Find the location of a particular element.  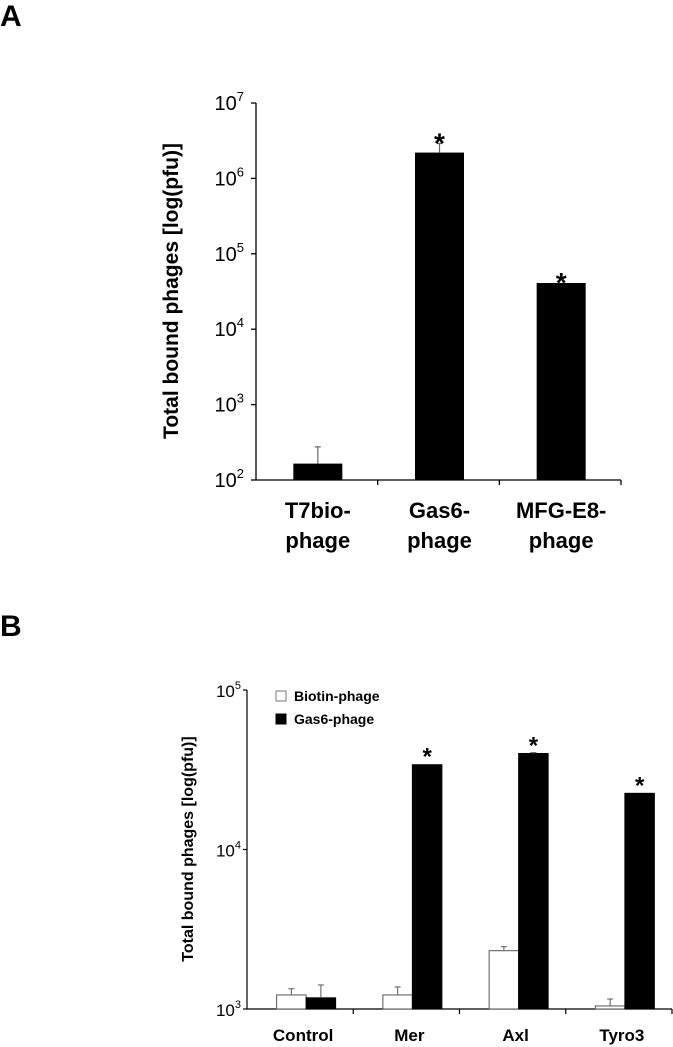

y-tick-label: 10² is located at coordinates (229, 479).